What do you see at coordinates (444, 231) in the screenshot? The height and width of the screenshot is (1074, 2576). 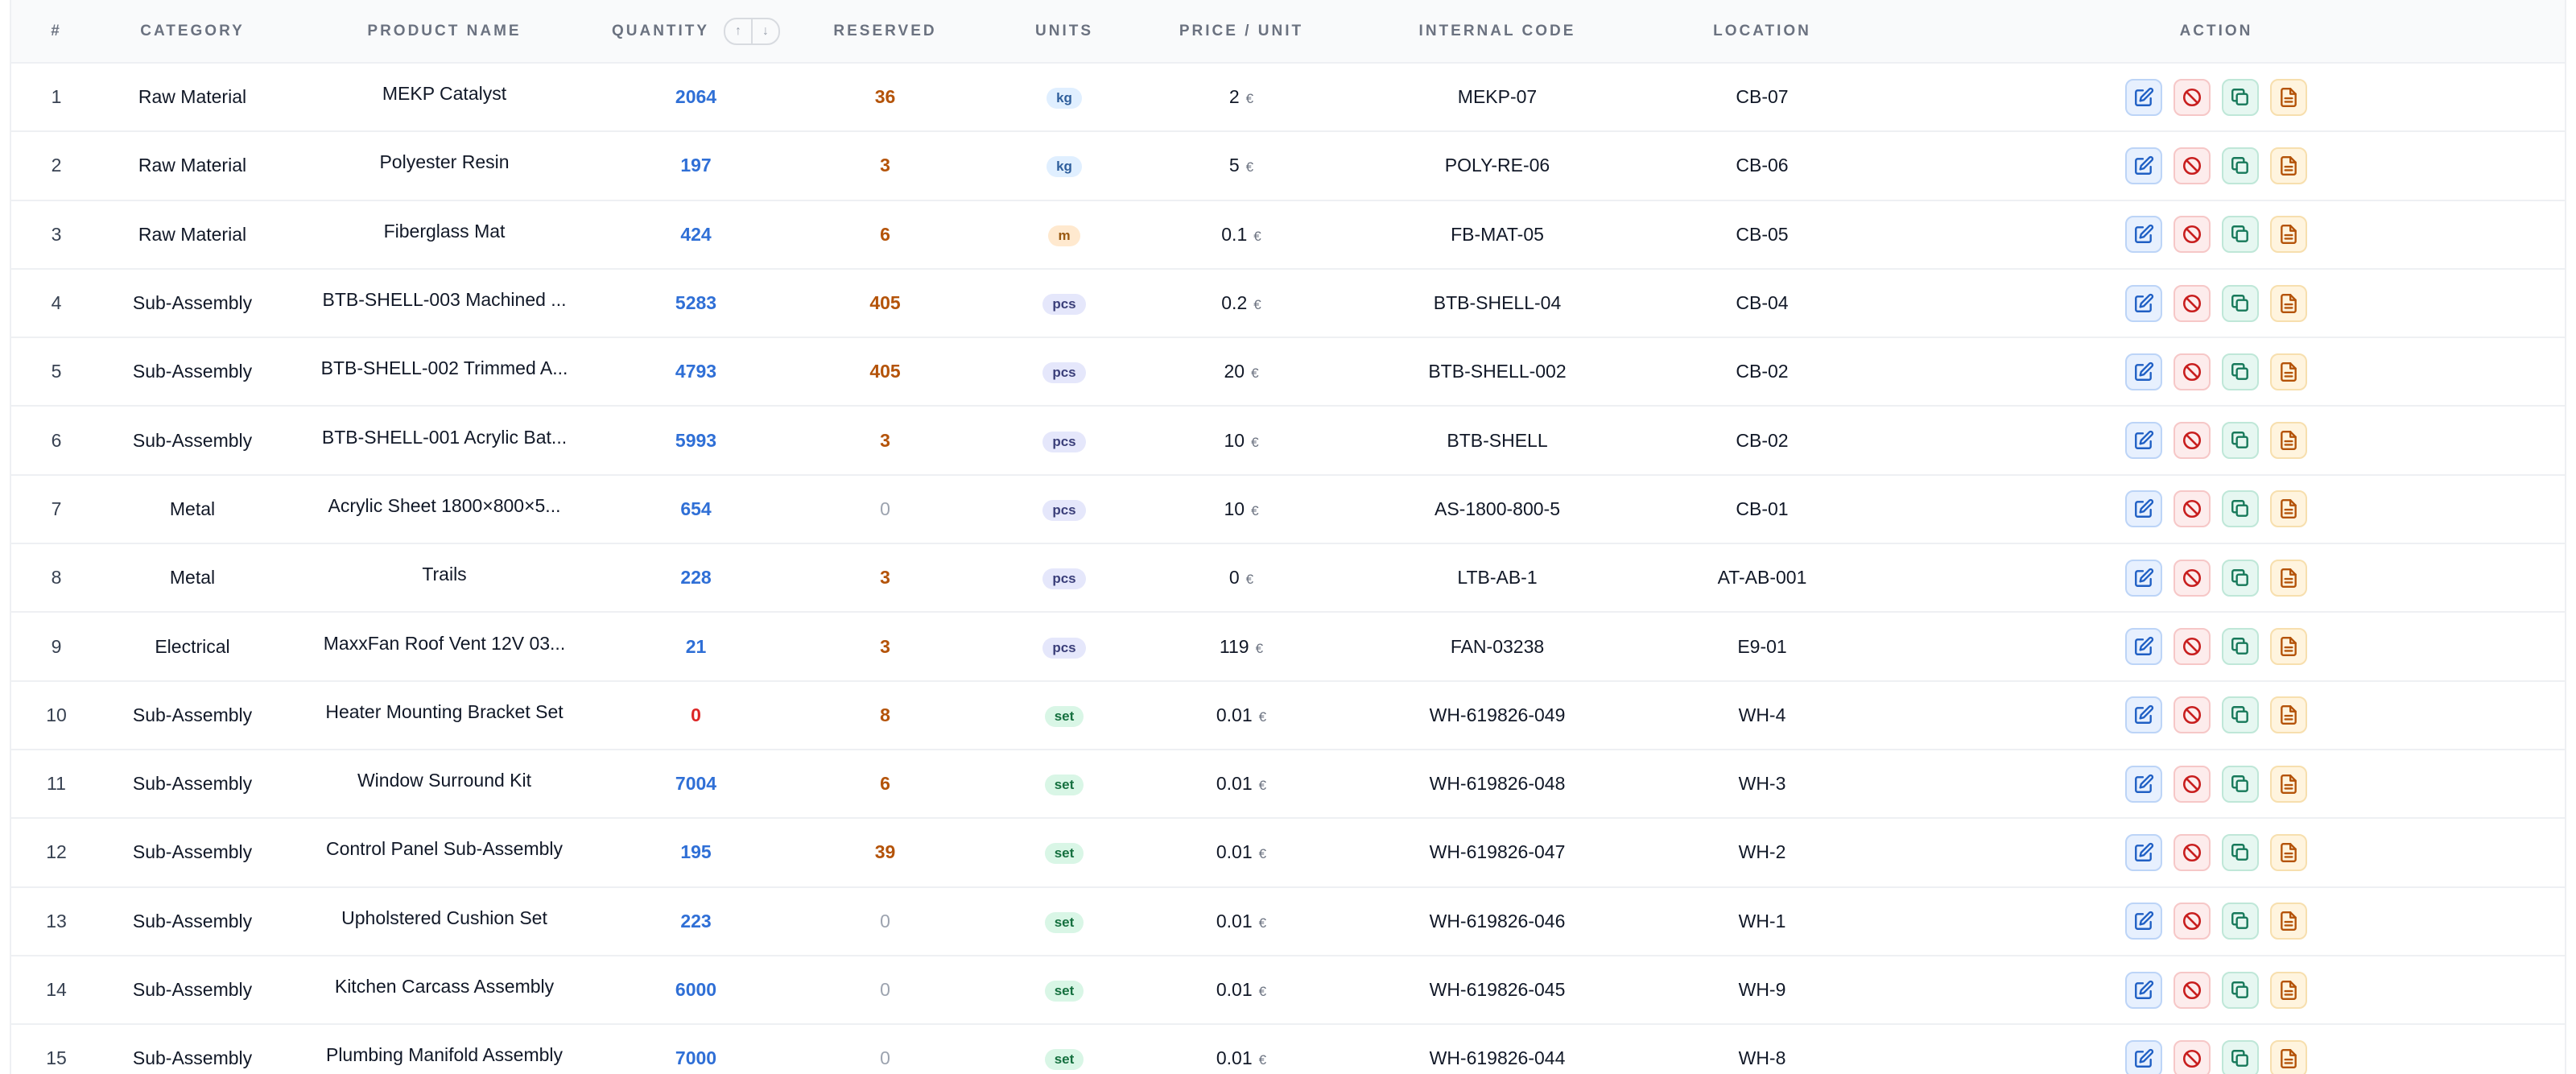 I see `row-product-name: Fiberglass Mat` at bounding box center [444, 231].